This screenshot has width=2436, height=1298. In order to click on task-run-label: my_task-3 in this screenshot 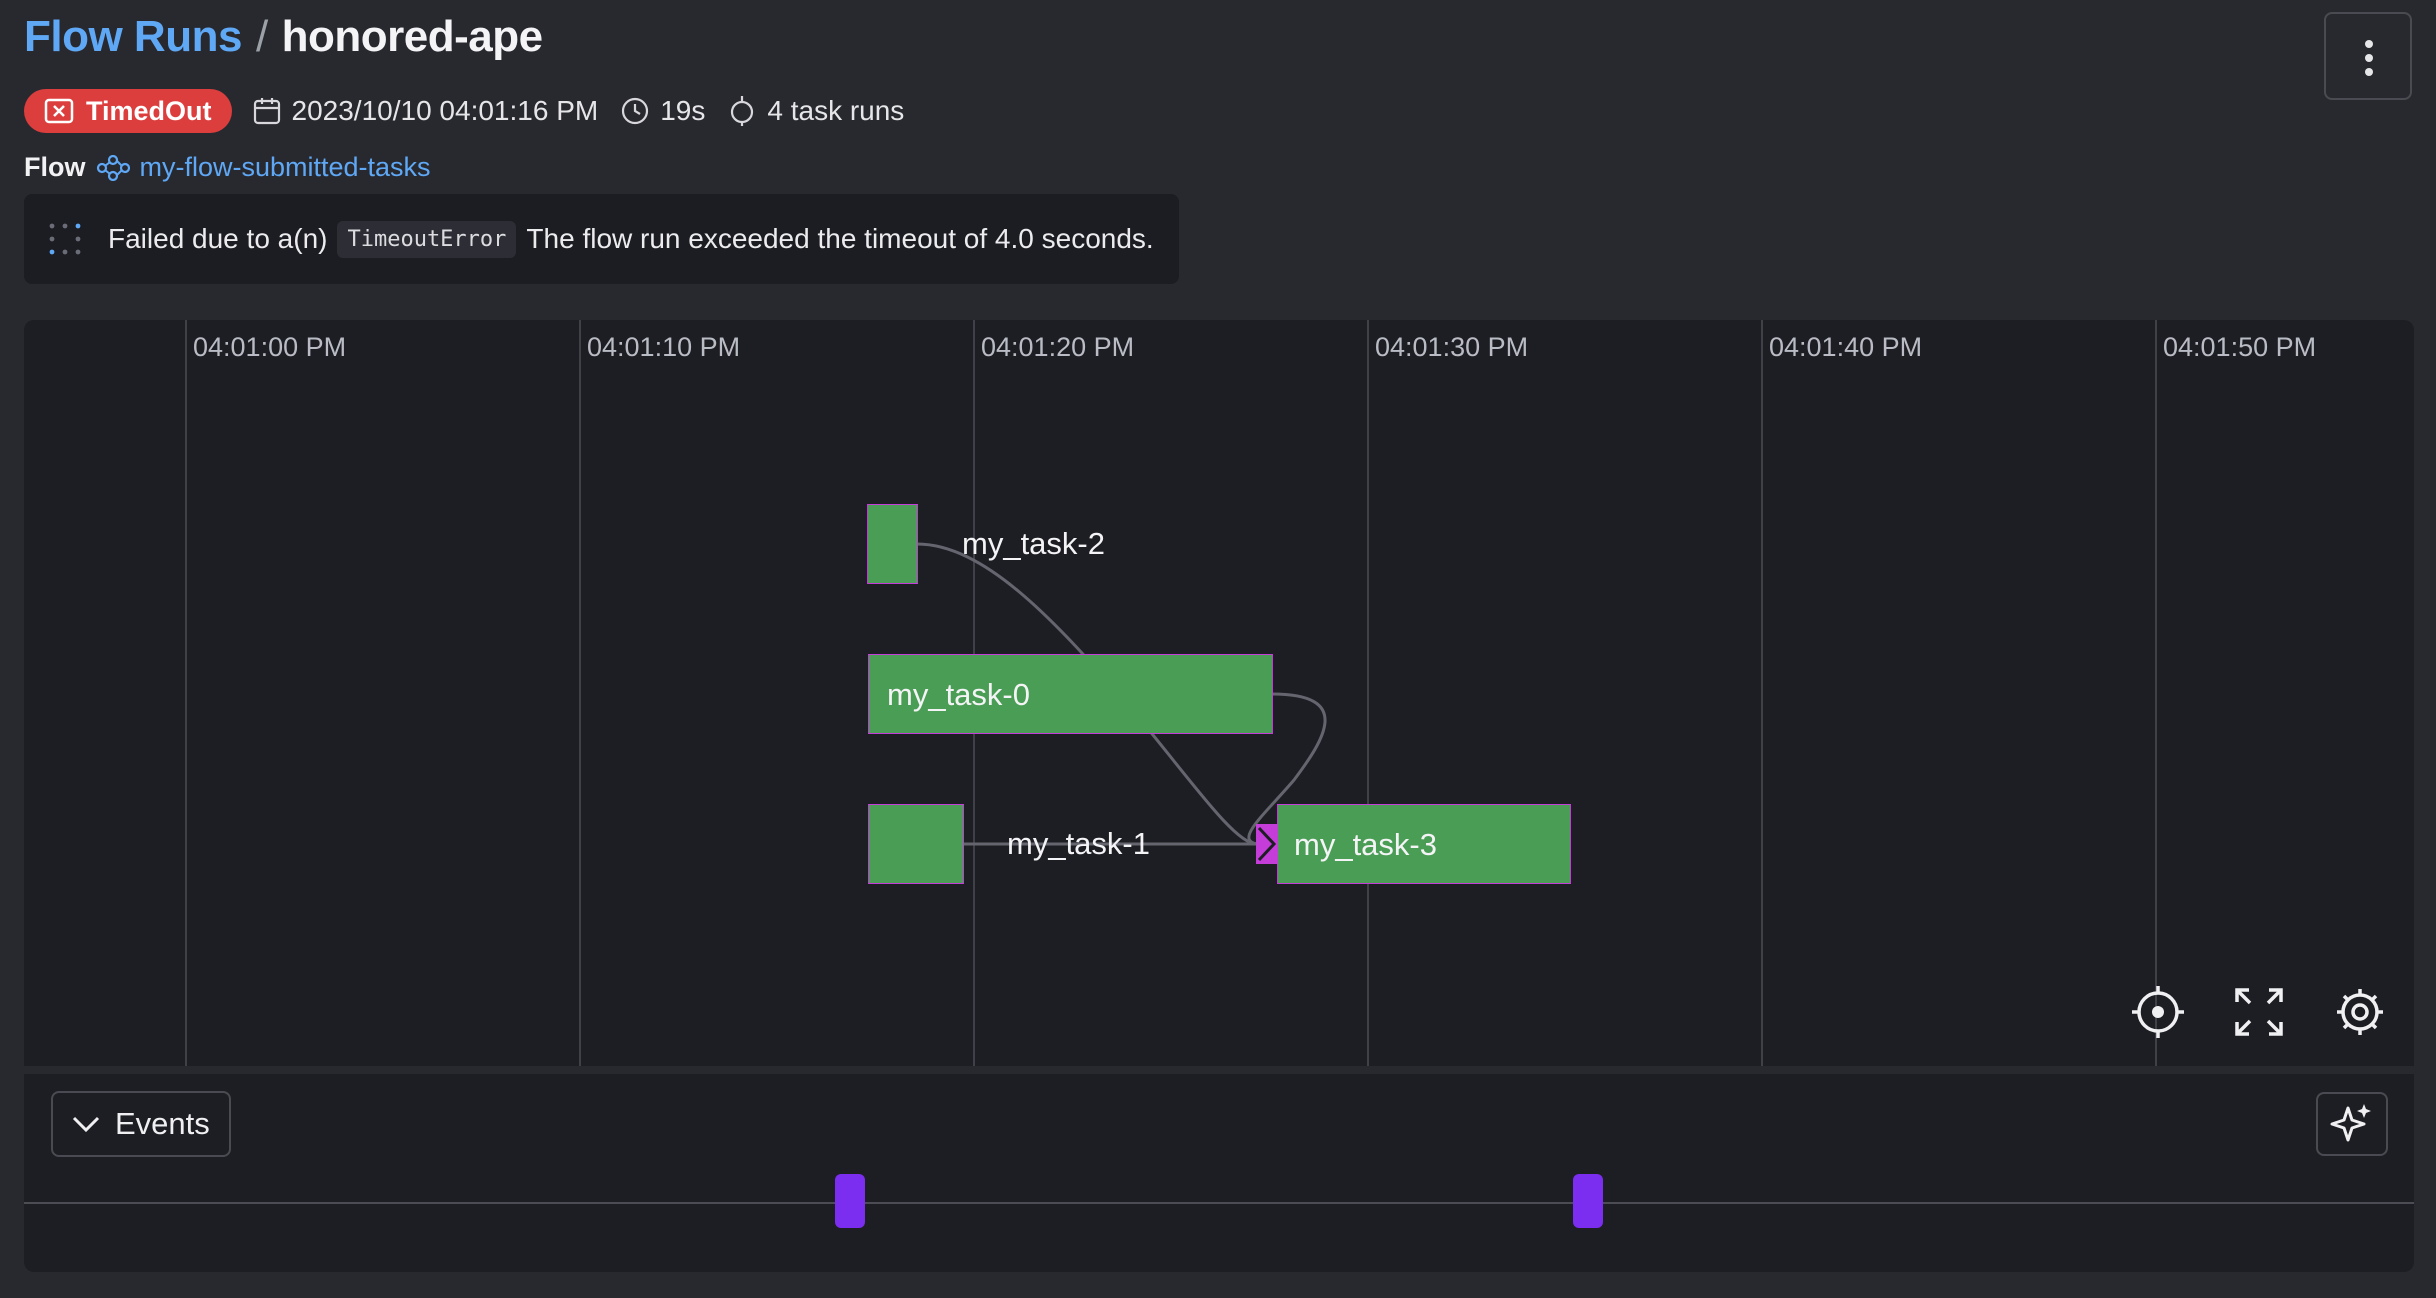, I will do `click(1365, 844)`.